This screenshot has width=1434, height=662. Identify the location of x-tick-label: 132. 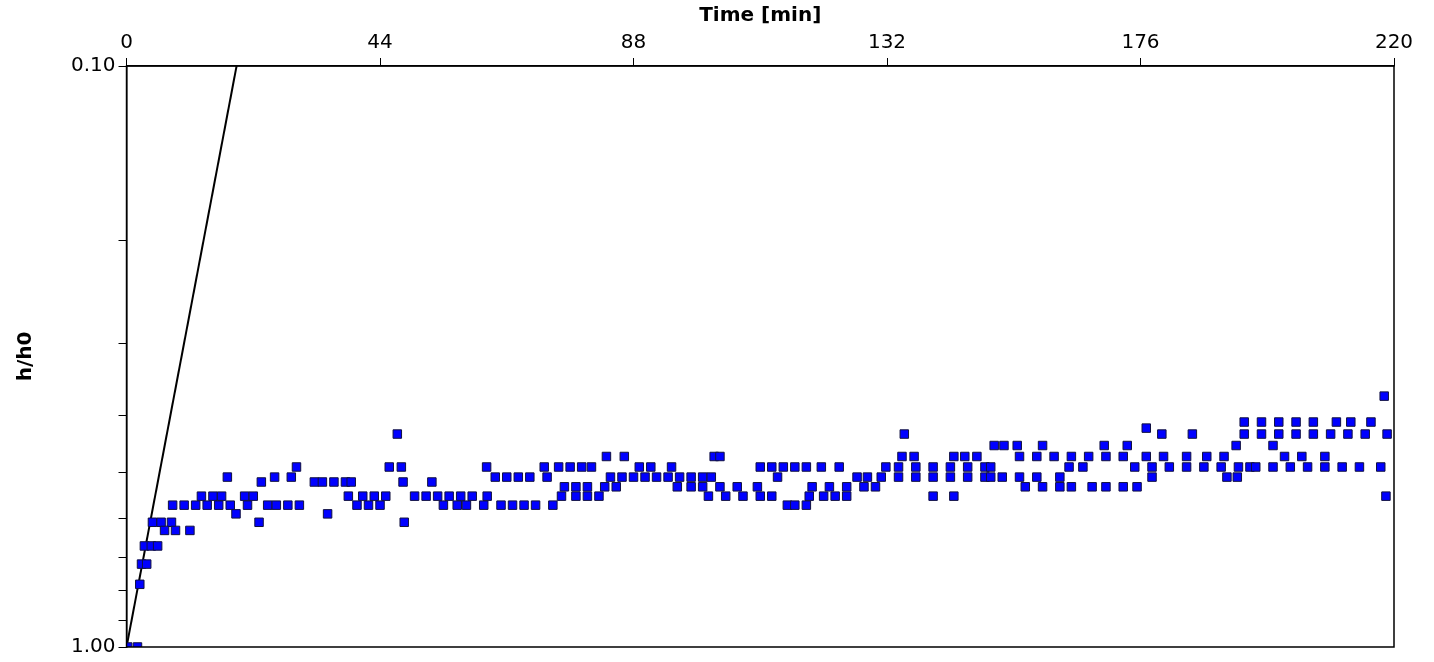
(887, 41).